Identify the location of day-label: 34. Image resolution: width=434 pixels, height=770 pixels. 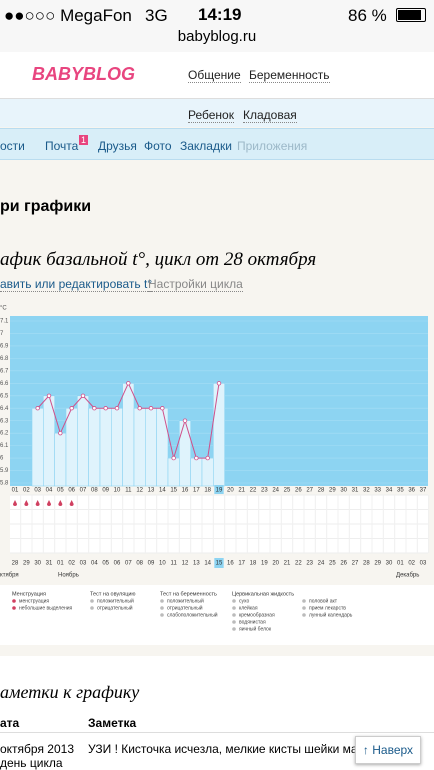
(389, 491).